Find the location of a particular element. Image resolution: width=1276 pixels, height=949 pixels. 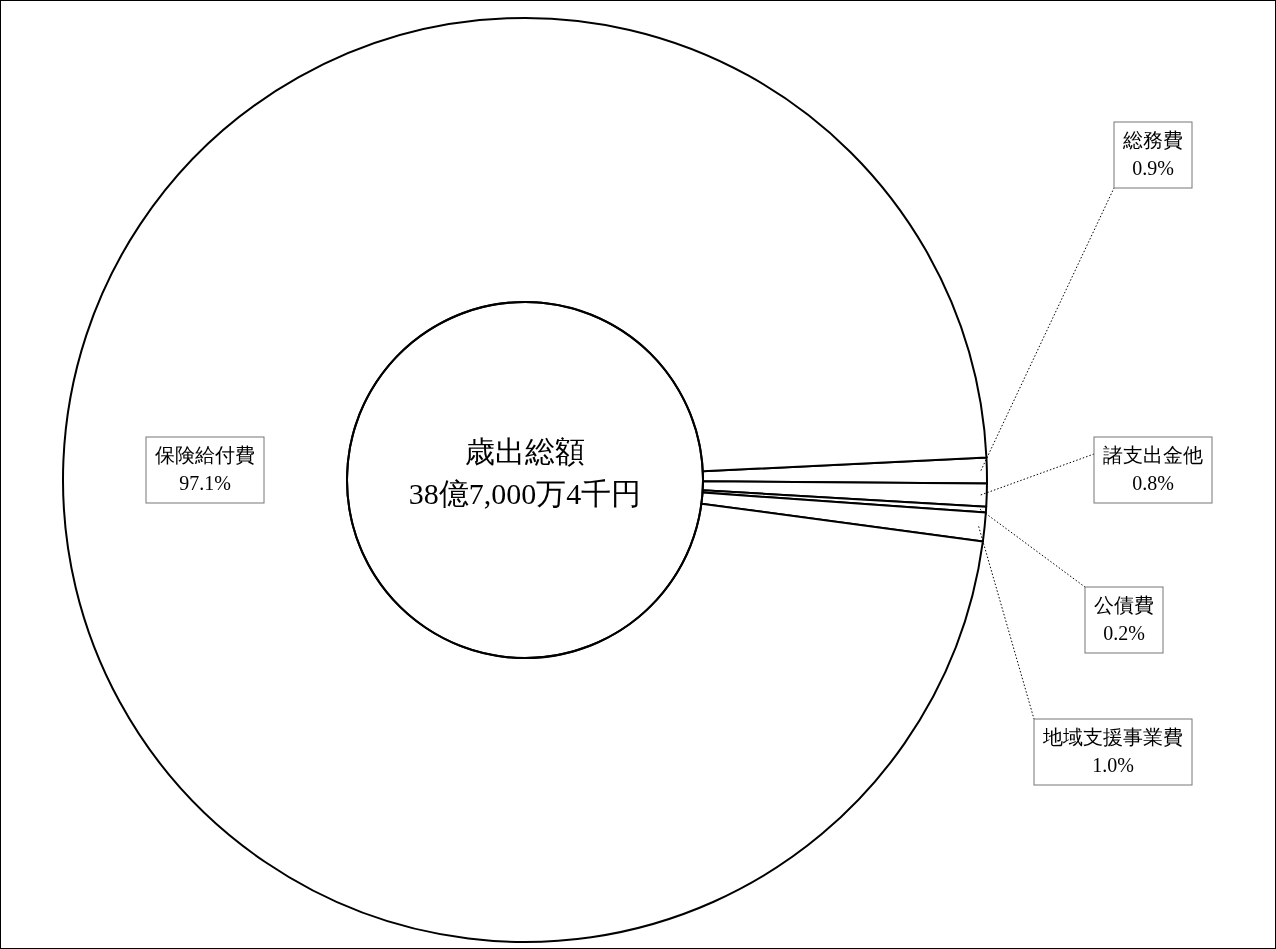

data-label: 97.1% is located at coordinates (205, 483).